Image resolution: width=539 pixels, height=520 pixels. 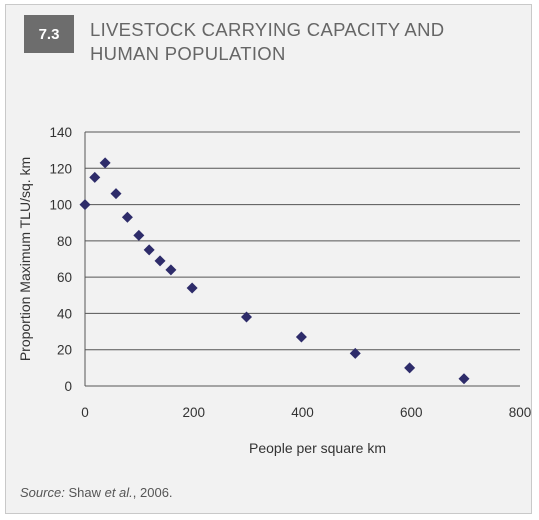 I want to click on x-tick-label: 200, so click(x=193, y=412).